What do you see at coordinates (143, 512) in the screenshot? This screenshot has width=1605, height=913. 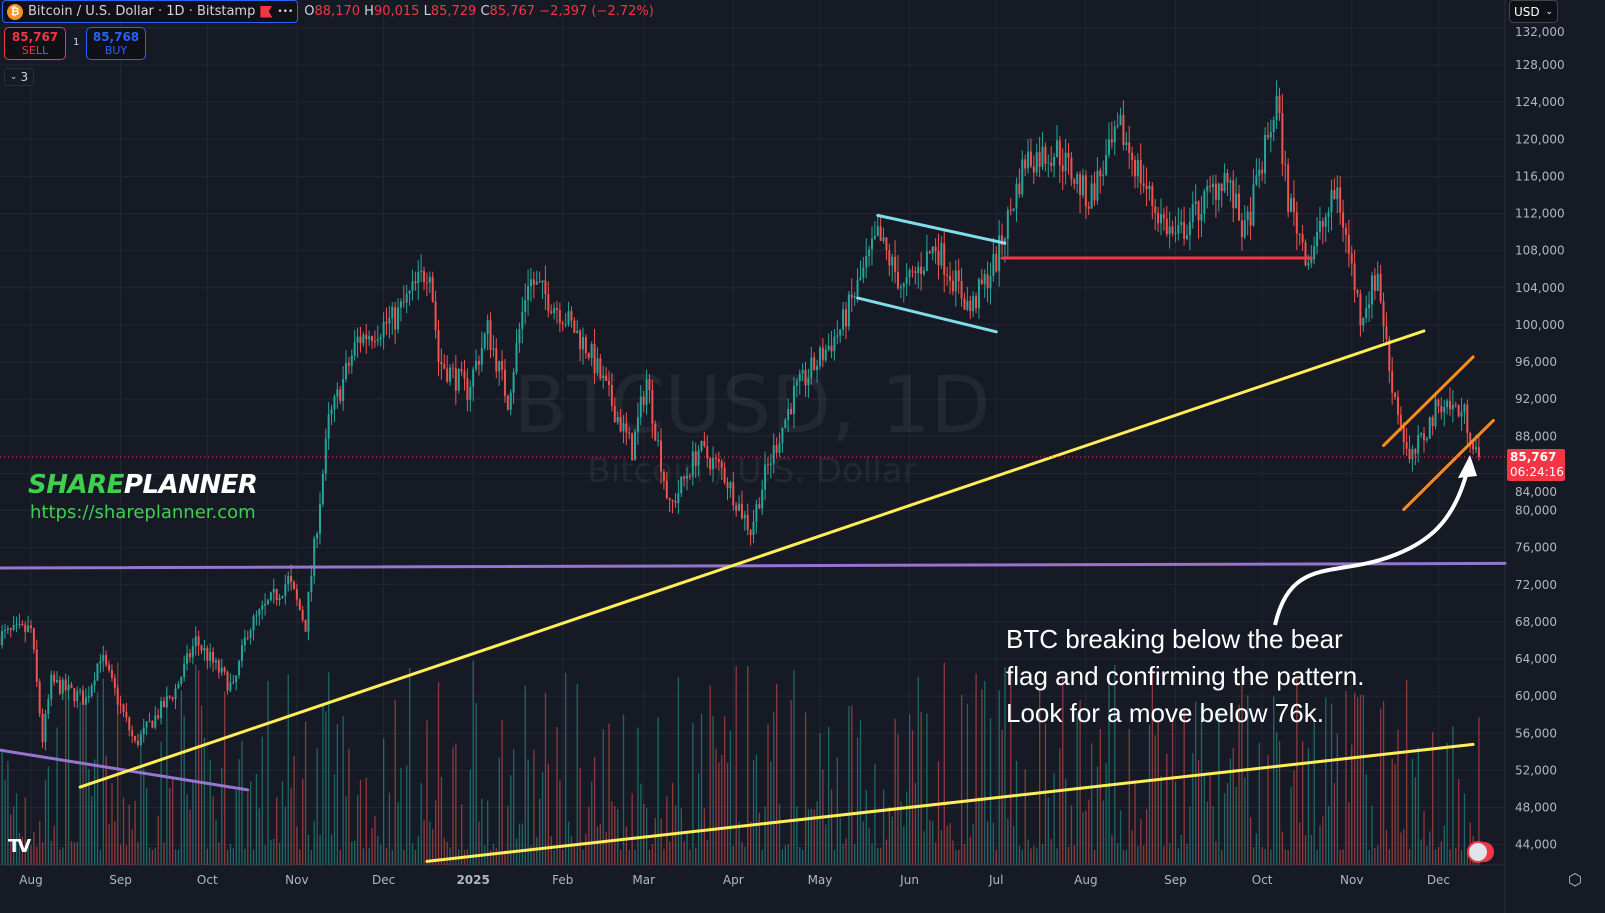 I see `shareplanner-url: https://shareplanner.com` at bounding box center [143, 512].